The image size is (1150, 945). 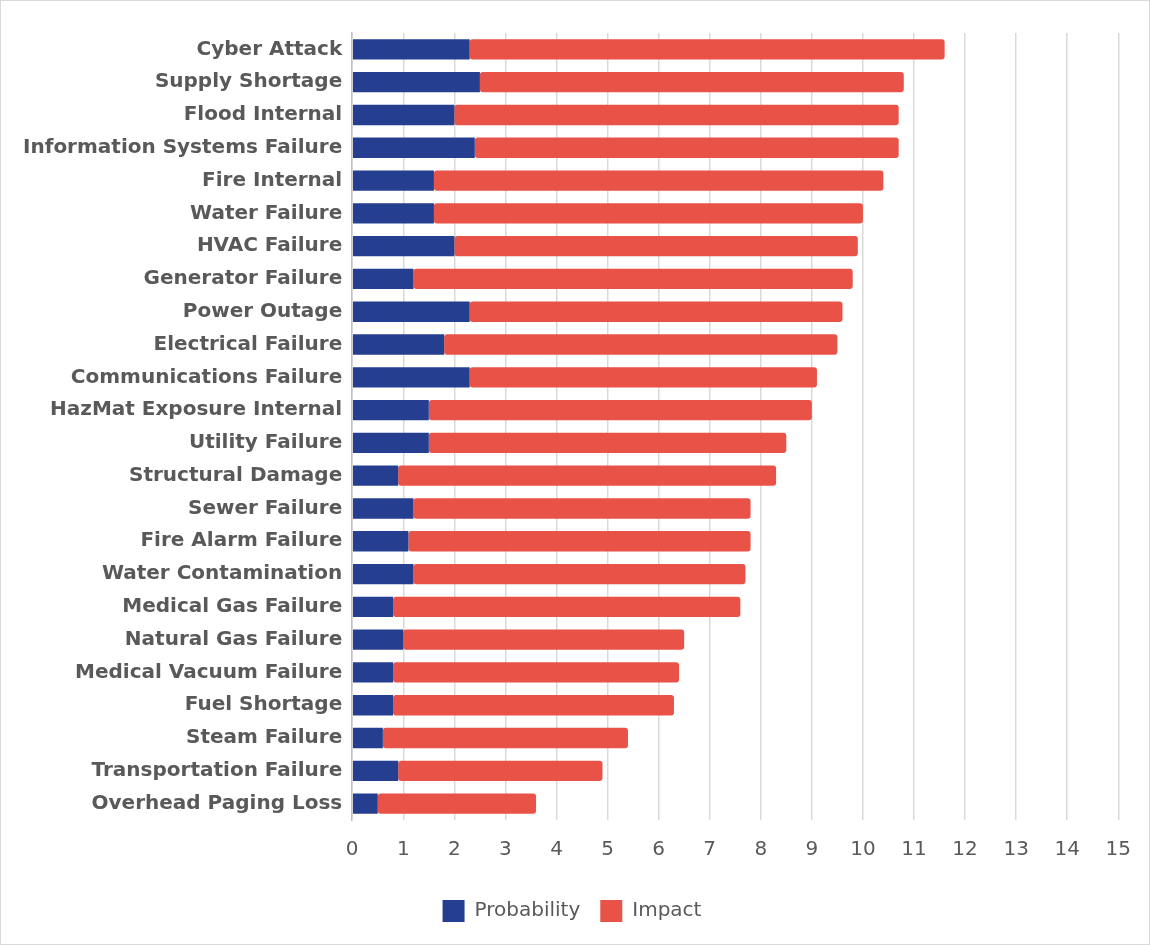 What do you see at coordinates (264, 736) in the screenshot?
I see `y-tick-label: Steam Failure` at bounding box center [264, 736].